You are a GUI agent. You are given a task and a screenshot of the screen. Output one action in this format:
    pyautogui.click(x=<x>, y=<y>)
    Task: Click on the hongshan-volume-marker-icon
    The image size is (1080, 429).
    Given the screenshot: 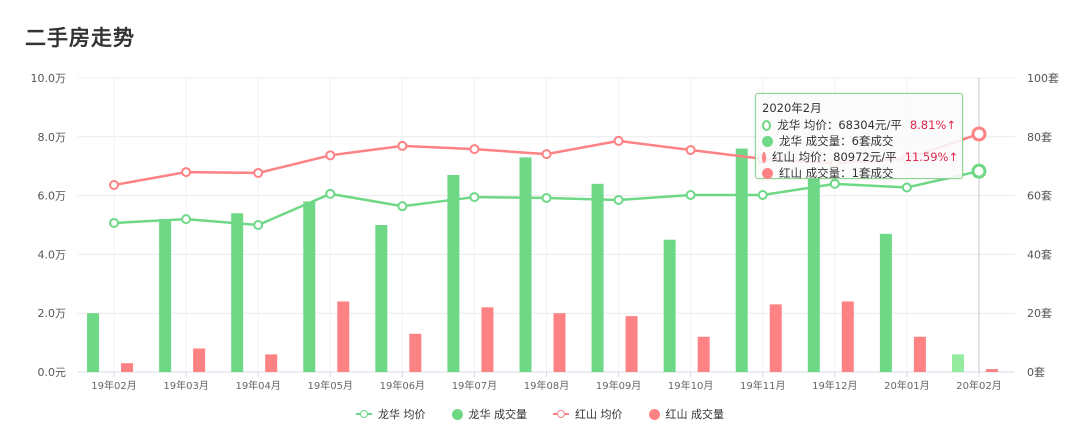 What is the action you would take?
    pyautogui.click(x=767, y=173)
    